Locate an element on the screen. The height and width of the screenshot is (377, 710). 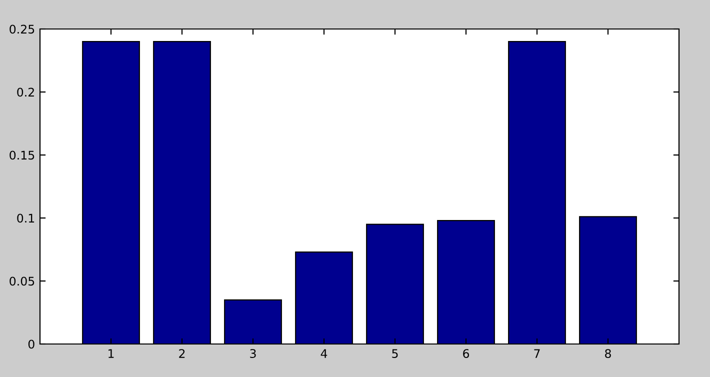
y-tick-label: 0.25 is located at coordinates (22, 29).